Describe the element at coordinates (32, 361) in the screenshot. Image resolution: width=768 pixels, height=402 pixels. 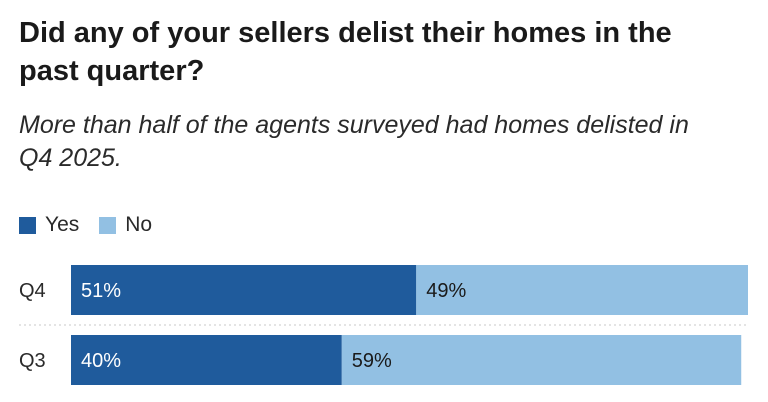
I see `category-label-q3: Q3` at that location.